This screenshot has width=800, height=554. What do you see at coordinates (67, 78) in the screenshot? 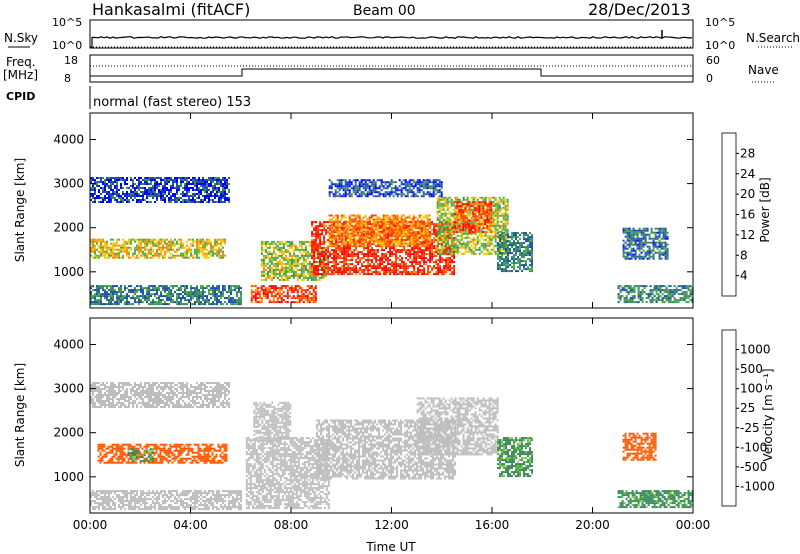
I see `freq-left-tick-bottom: 8` at bounding box center [67, 78].